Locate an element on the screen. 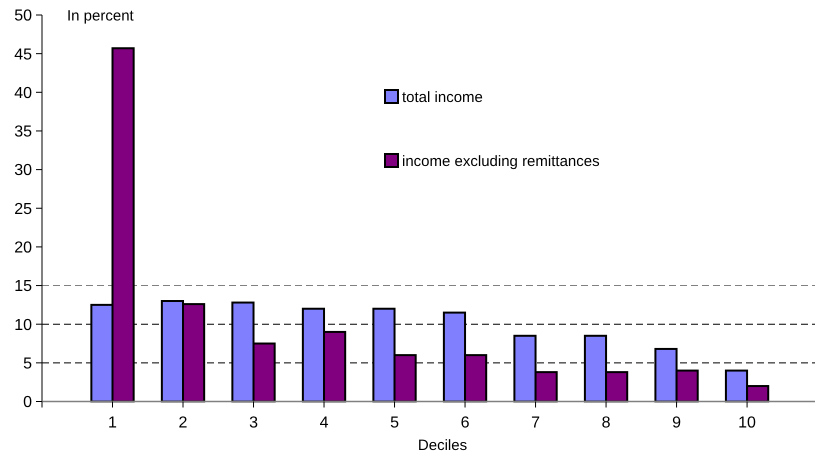  x-tick-label: 3 is located at coordinates (253, 423).